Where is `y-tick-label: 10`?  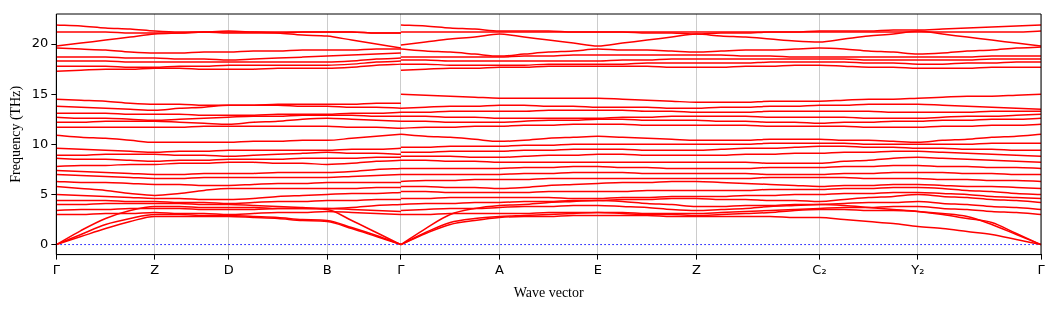
y-tick-label: 10 is located at coordinates (40, 143).